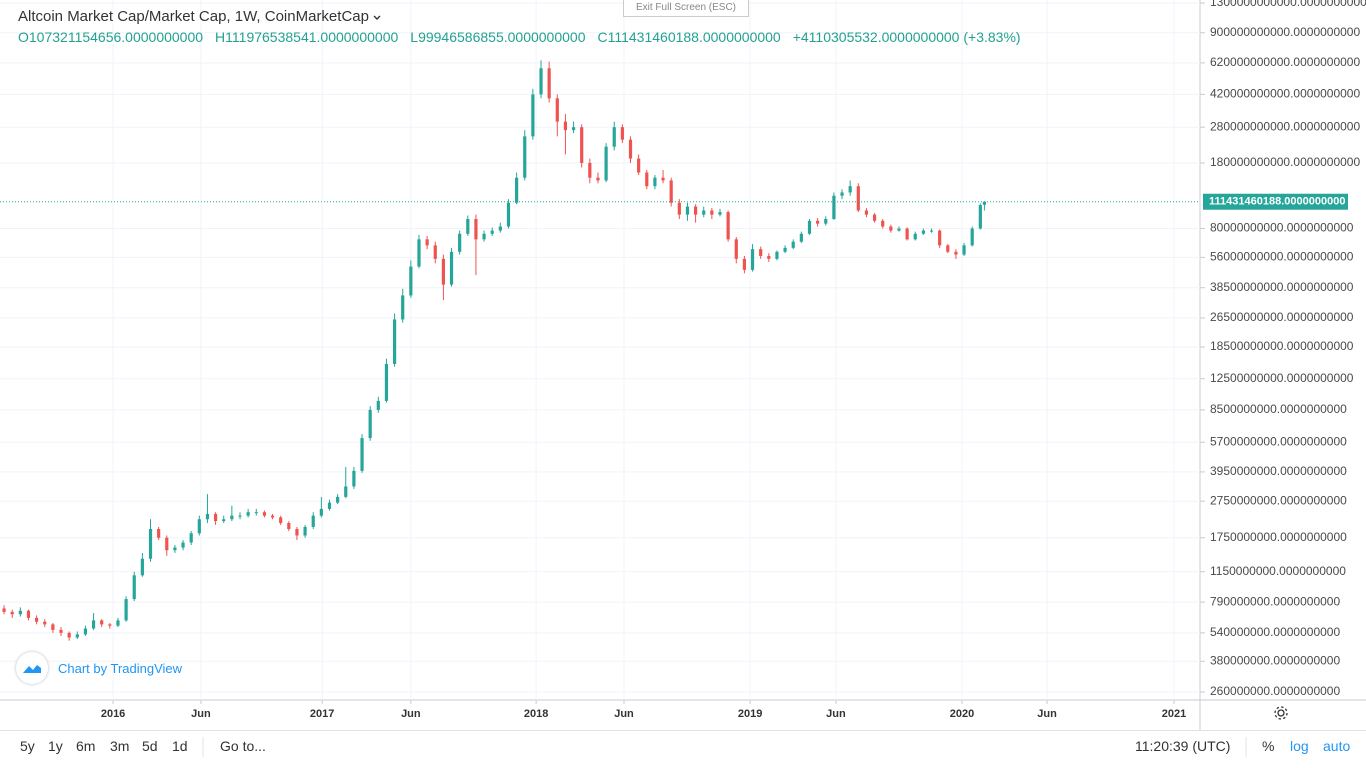 The image size is (1366, 768). What do you see at coordinates (27, 746) in the screenshot?
I see `range-button: 5y` at bounding box center [27, 746].